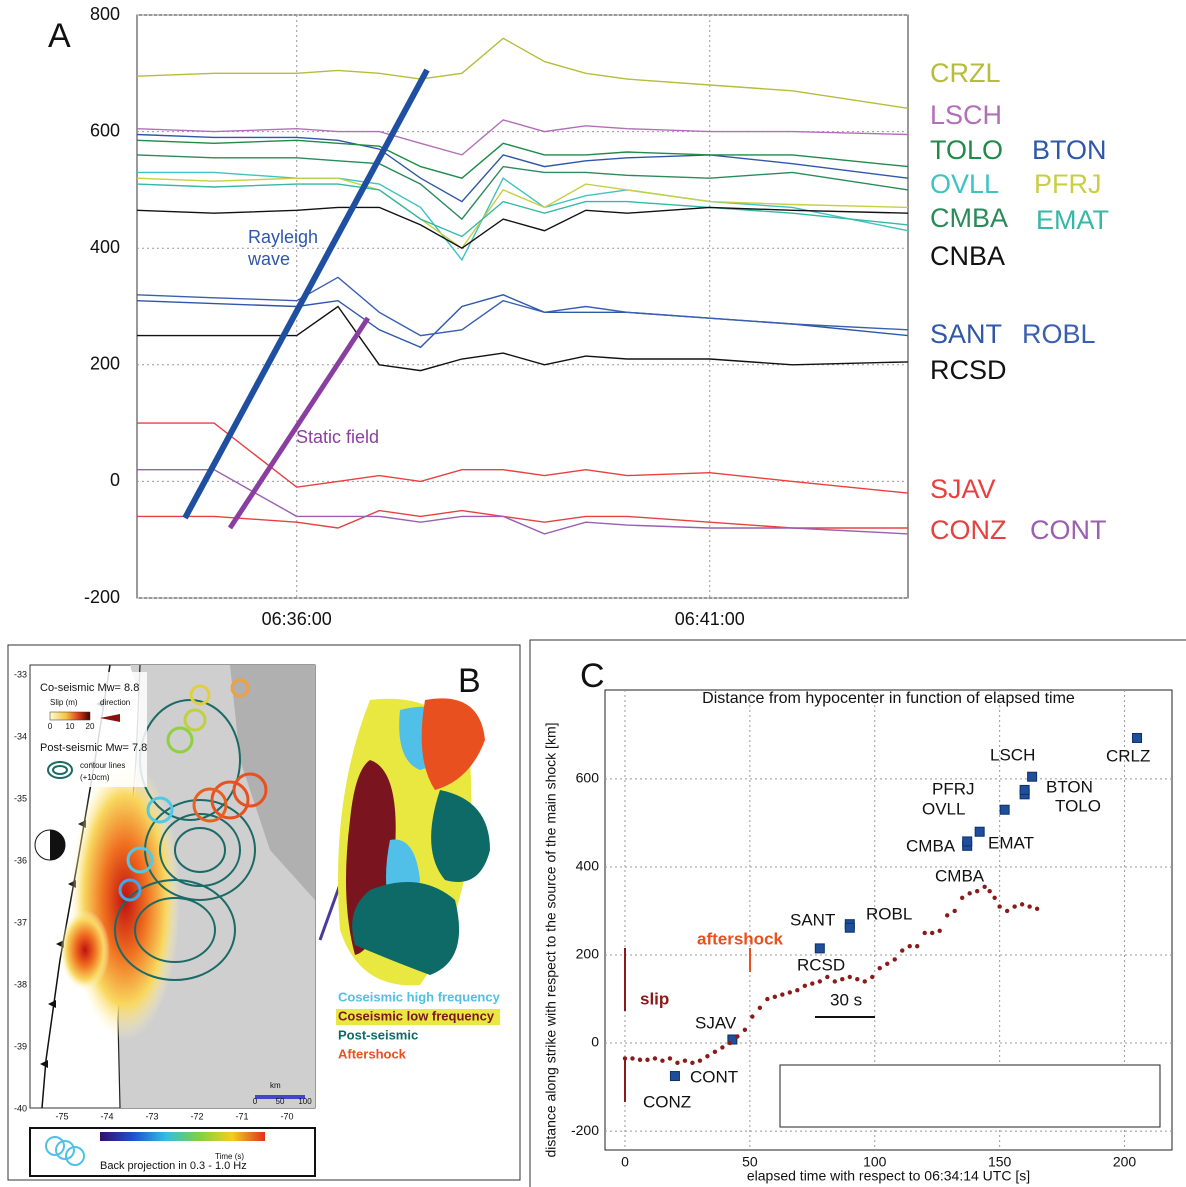 The width and height of the screenshot is (1186, 1187). What do you see at coordinates (20, 1108) in the screenshot?
I see `lat-label: -40` at bounding box center [20, 1108].